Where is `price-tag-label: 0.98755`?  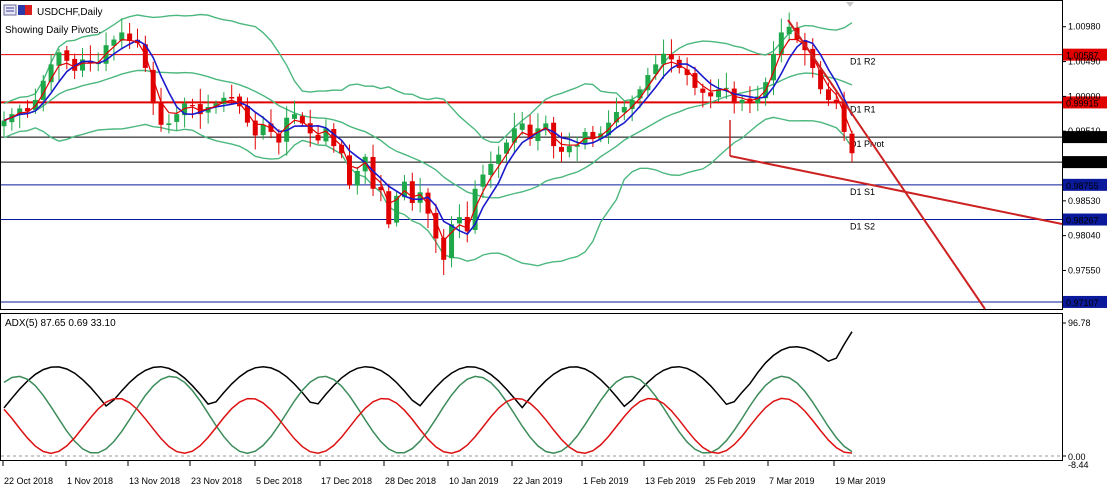 price-tag-label: 0.98755 is located at coordinates (1082, 186).